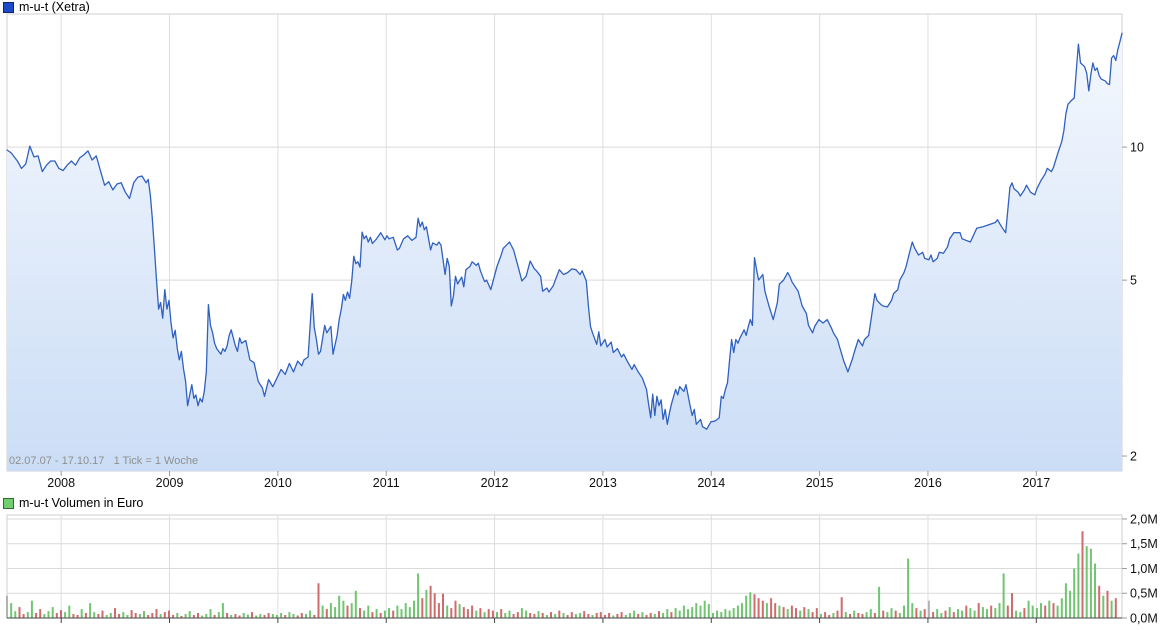  I want to click on date-range-info: 02.07.07 - 17.10.17 1 Tick = 1 Woche, so click(104, 461).